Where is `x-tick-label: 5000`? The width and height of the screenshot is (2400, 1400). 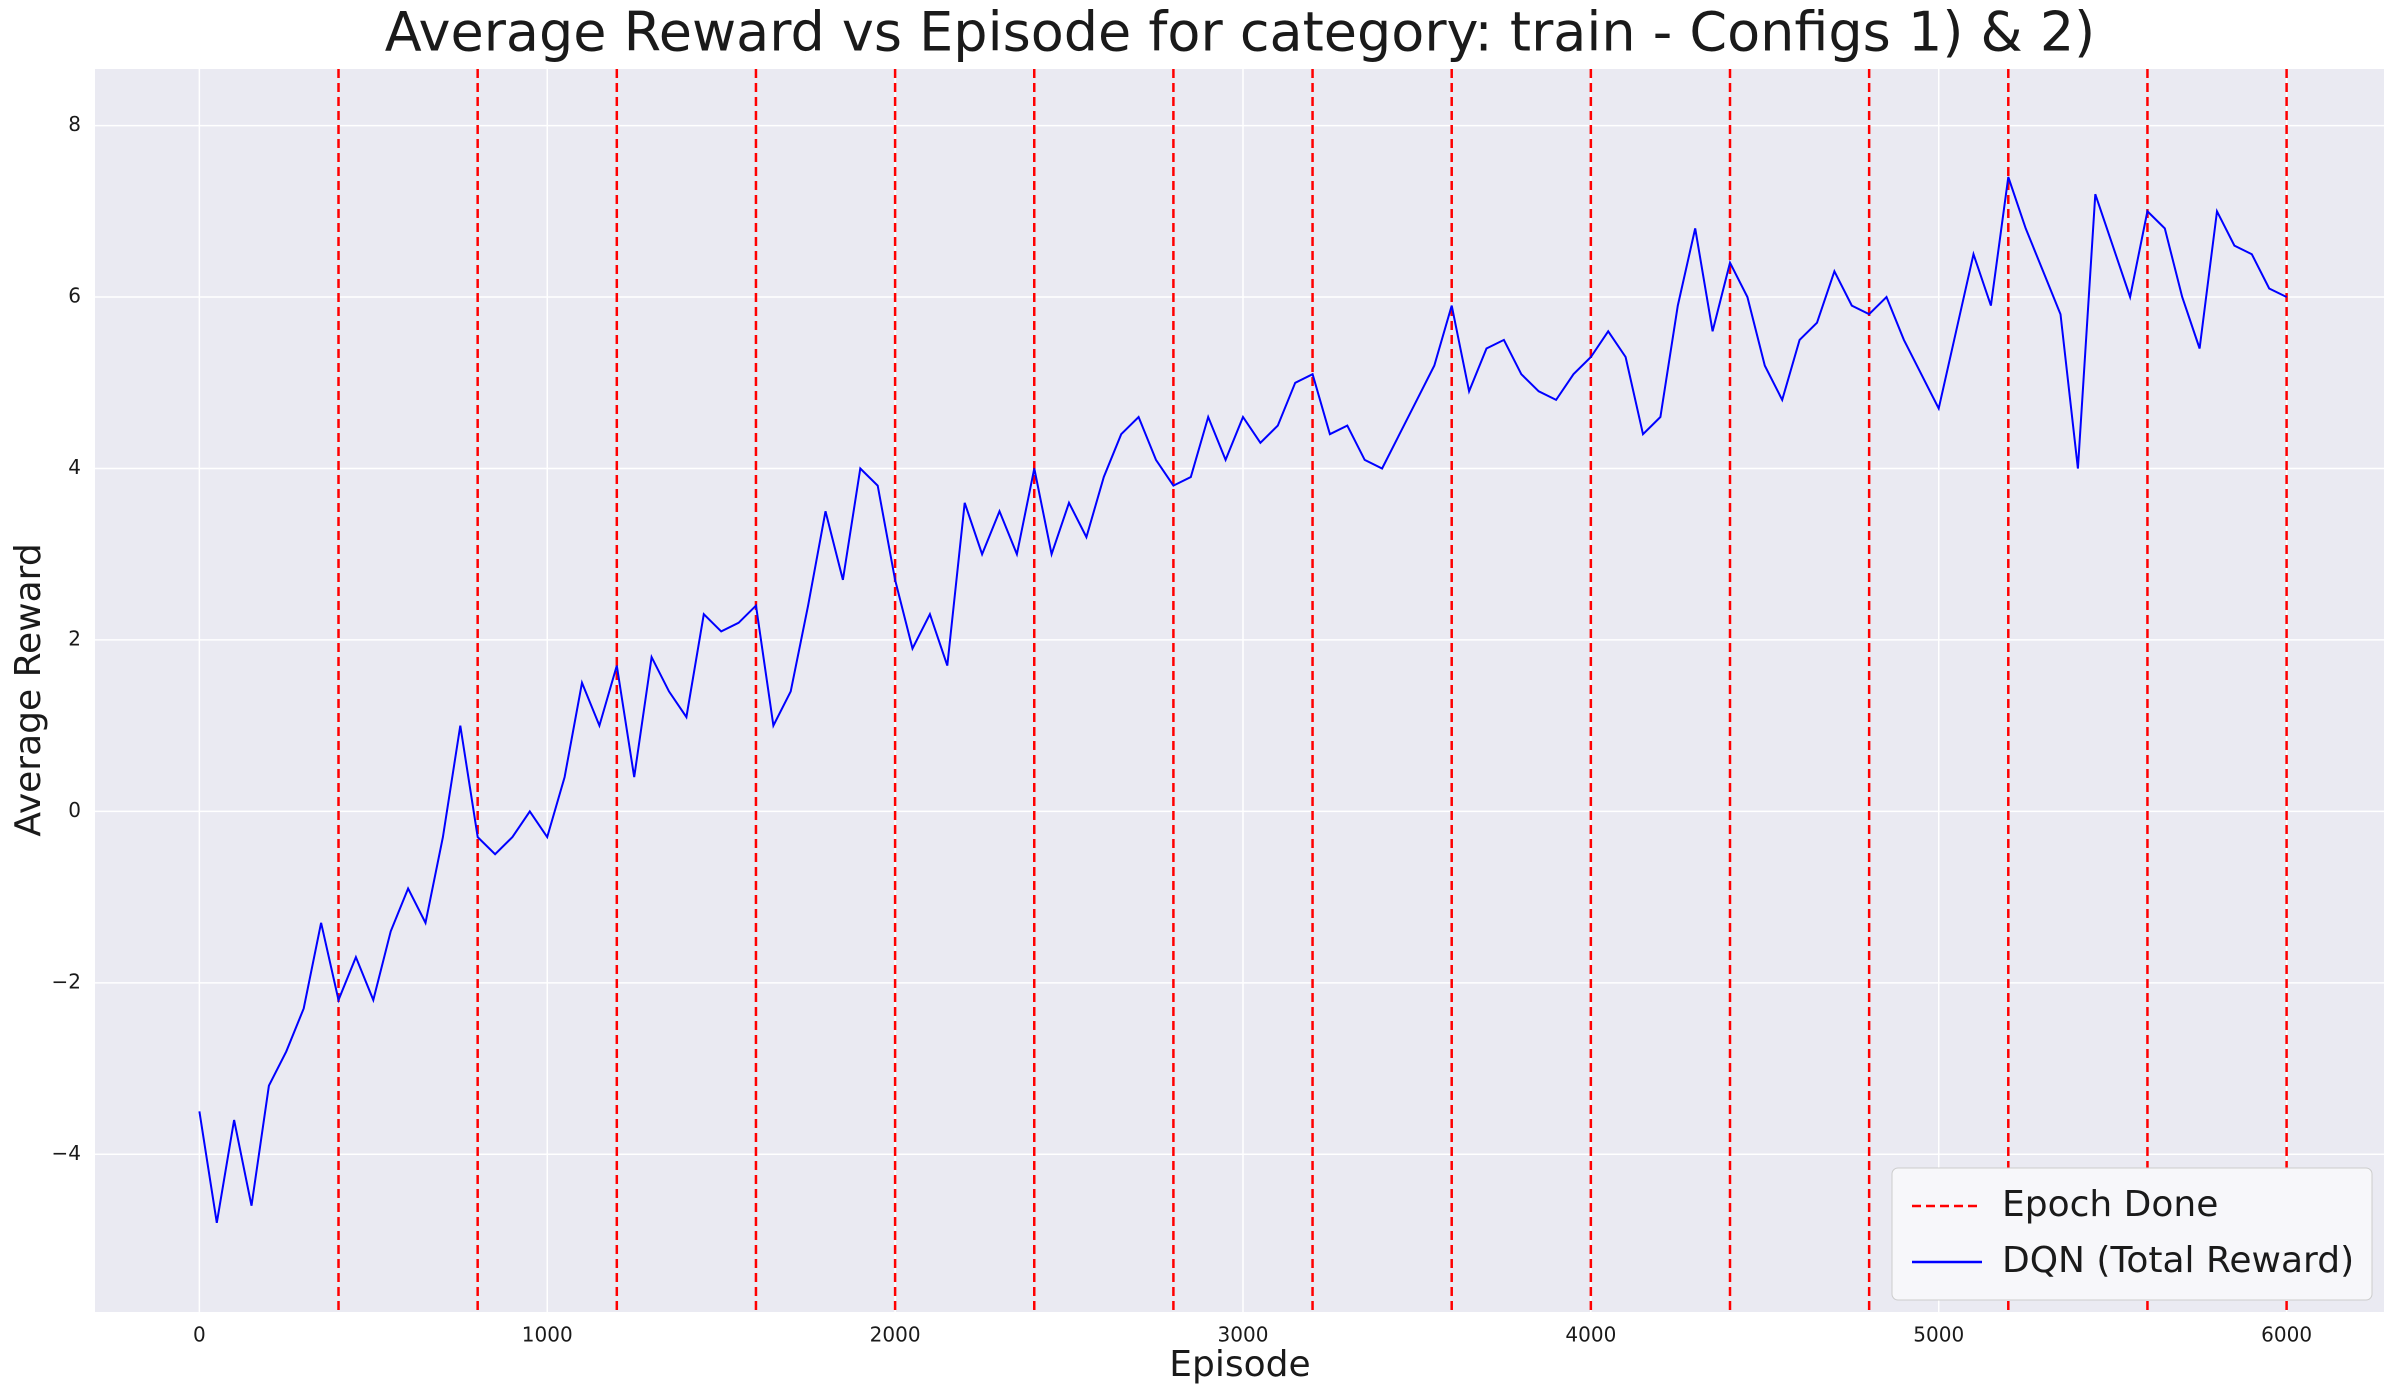
x-tick-label: 5000 is located at coordinates (1938, 1335).